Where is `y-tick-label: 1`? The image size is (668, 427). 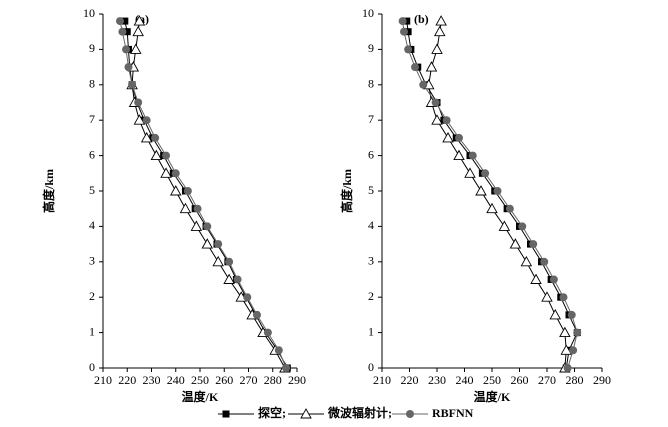
y-tick-label: 1 is located at coordinates (92, 331).